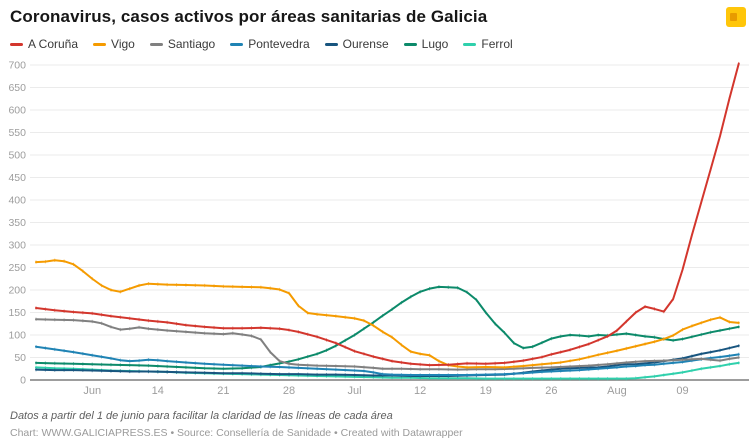 The height and width of the screenshot is (447, 756). I want to click on y-tick-label: 0, so click(23, 381).